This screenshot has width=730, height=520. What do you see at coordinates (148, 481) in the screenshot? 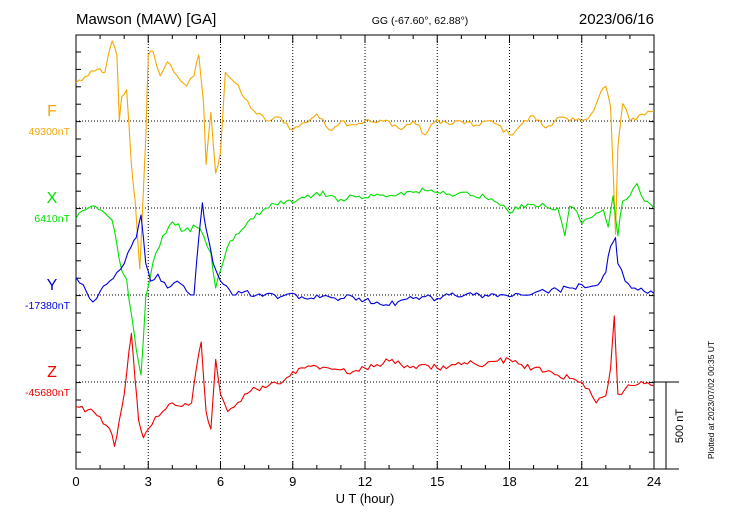
I see `x-tick-label: 3` at bounding box center [148, 481].